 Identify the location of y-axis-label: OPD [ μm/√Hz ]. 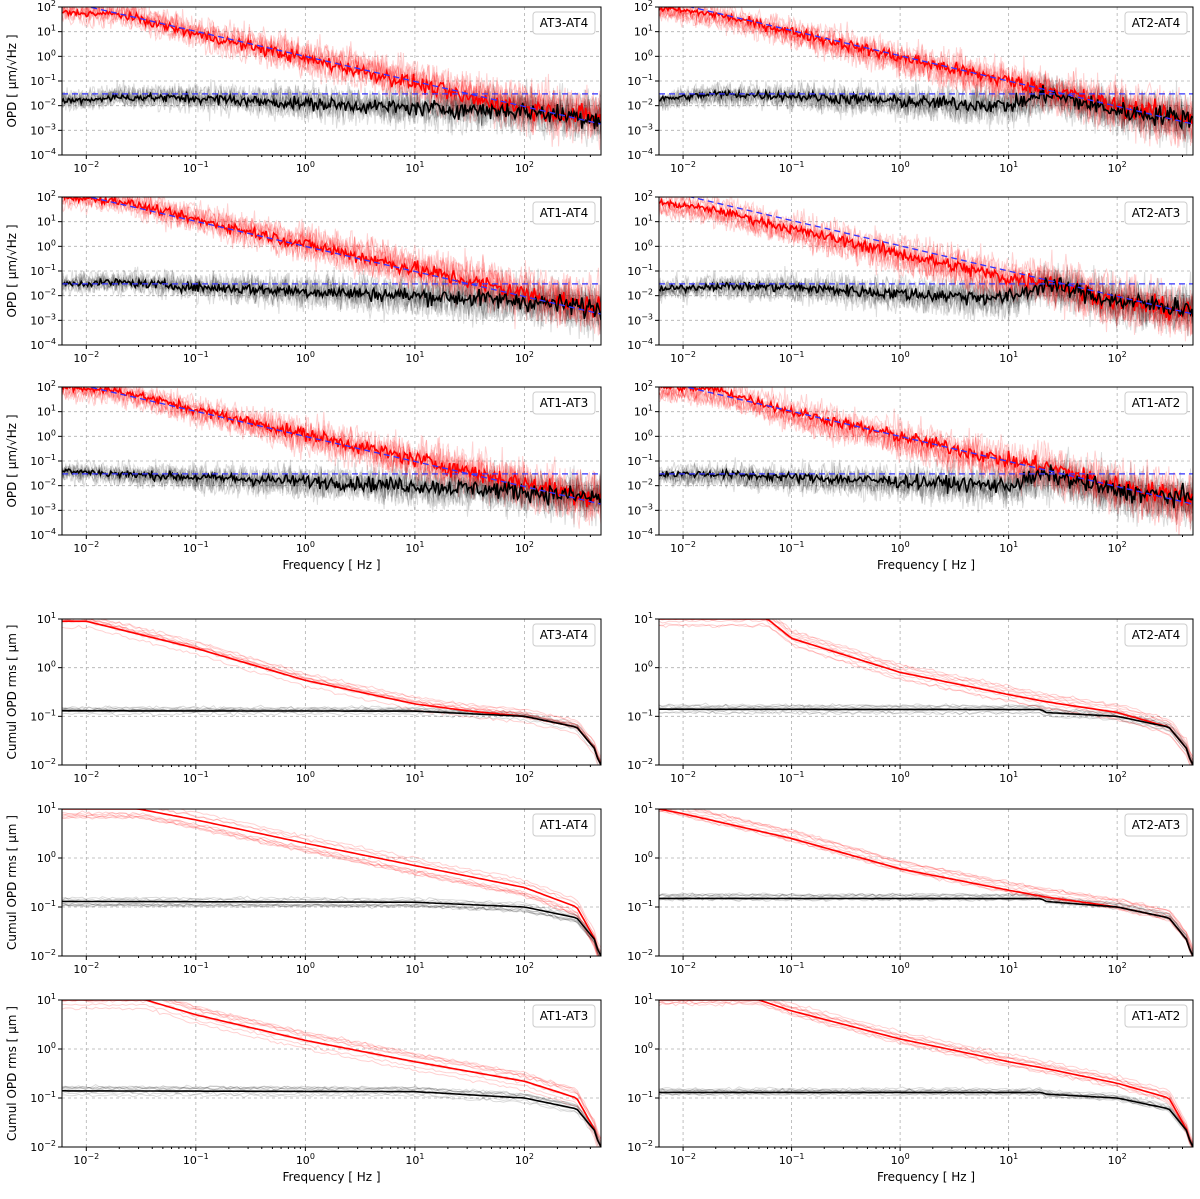
(12, 80).